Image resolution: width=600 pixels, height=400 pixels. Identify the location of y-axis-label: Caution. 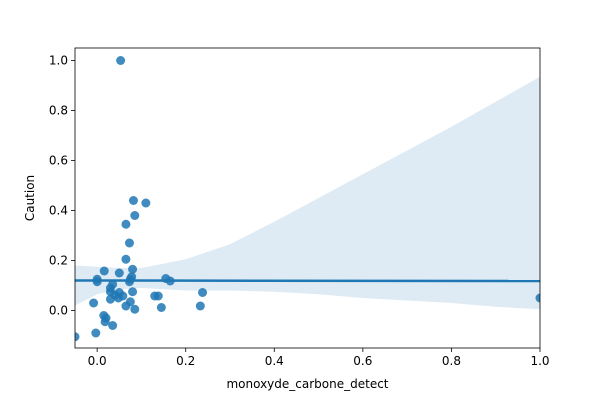
(30, 198).